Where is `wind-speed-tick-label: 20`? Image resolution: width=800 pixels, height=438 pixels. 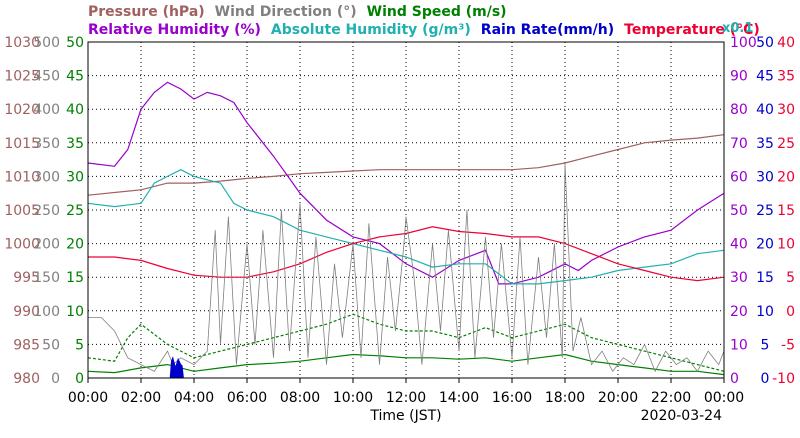 wind-speed-tick-label: 20 is located at coordinates (75, 245).